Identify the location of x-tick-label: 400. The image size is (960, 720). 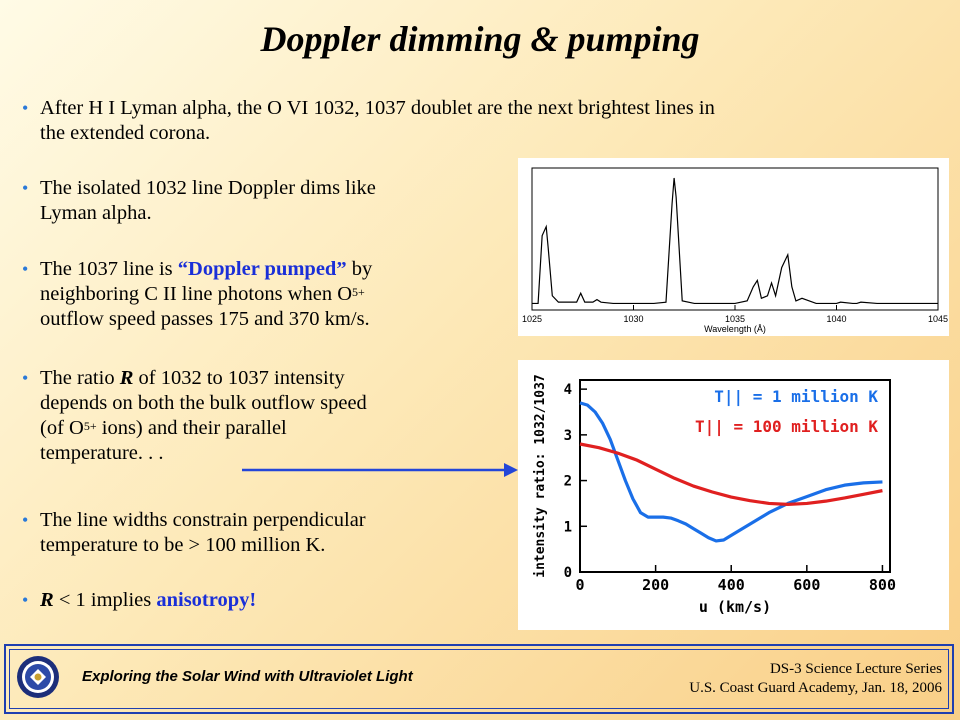
(731, 585).